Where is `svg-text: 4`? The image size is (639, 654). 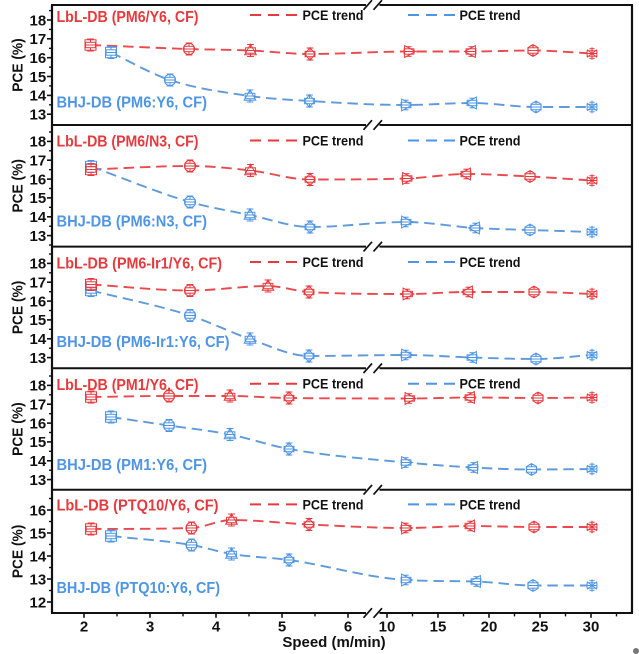
svg-text: 4 is located at coordinates (216, 626).